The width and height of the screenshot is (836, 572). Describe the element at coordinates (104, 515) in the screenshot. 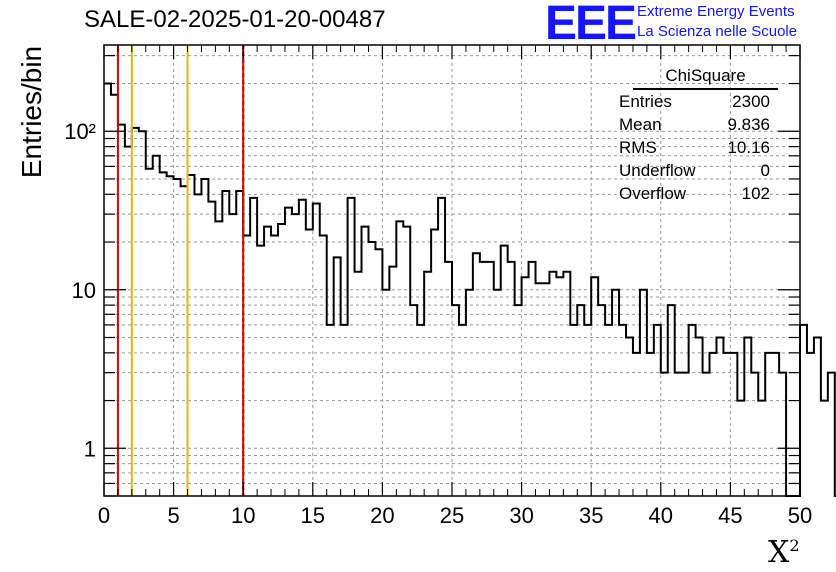

I see `x-tick-label: 0` at that location.